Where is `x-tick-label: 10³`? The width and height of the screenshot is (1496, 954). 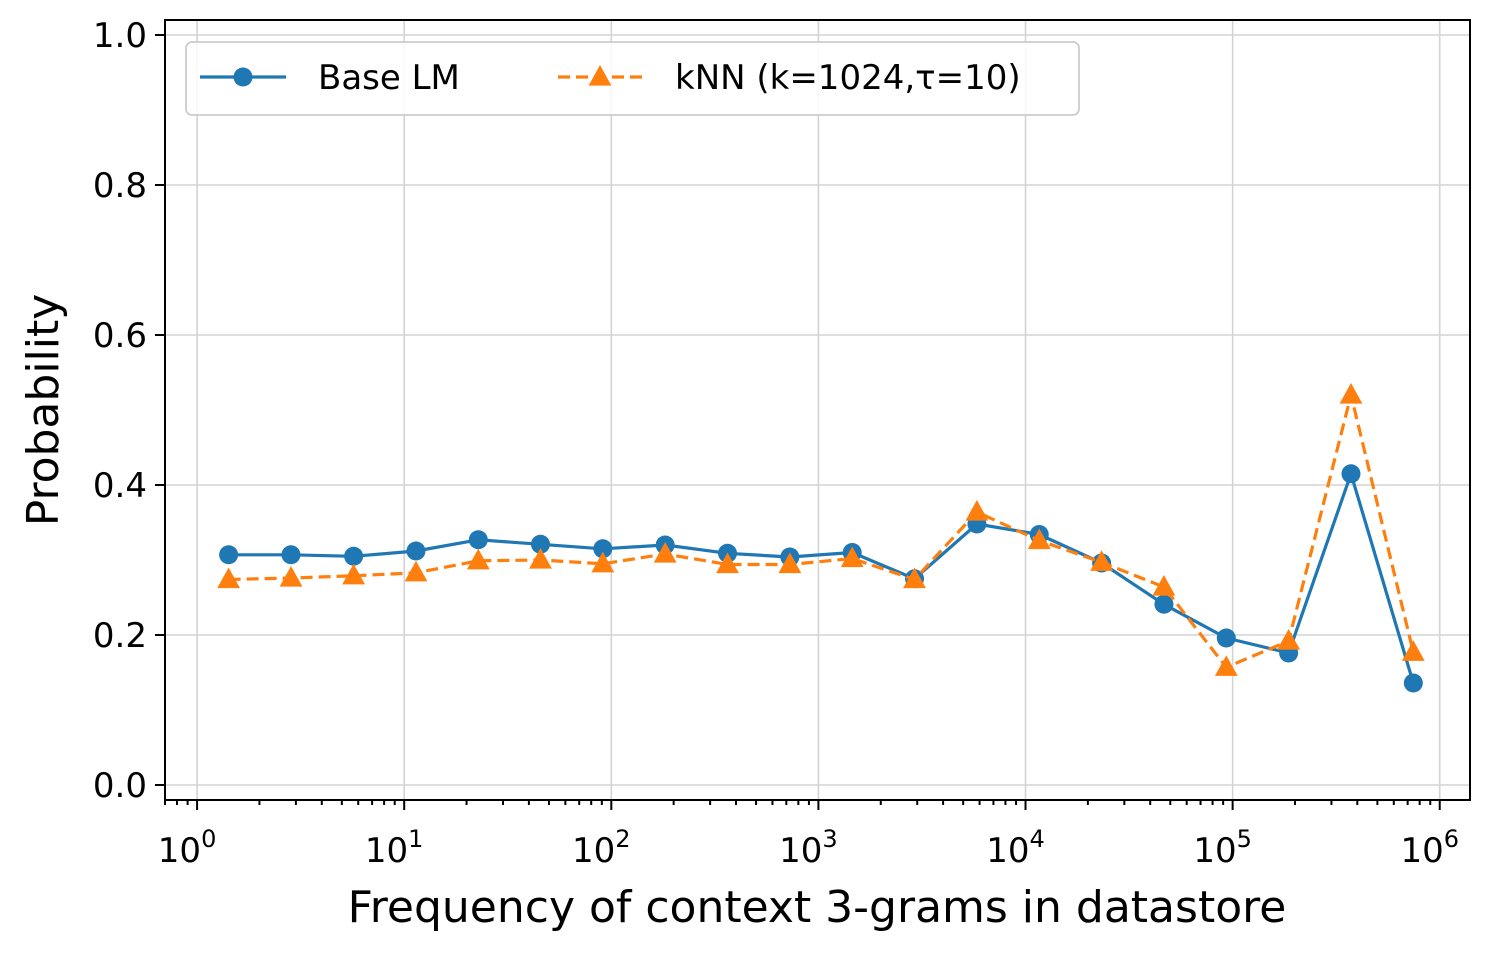 x-tick-label: 10³ is located at coordinates (808, 848).